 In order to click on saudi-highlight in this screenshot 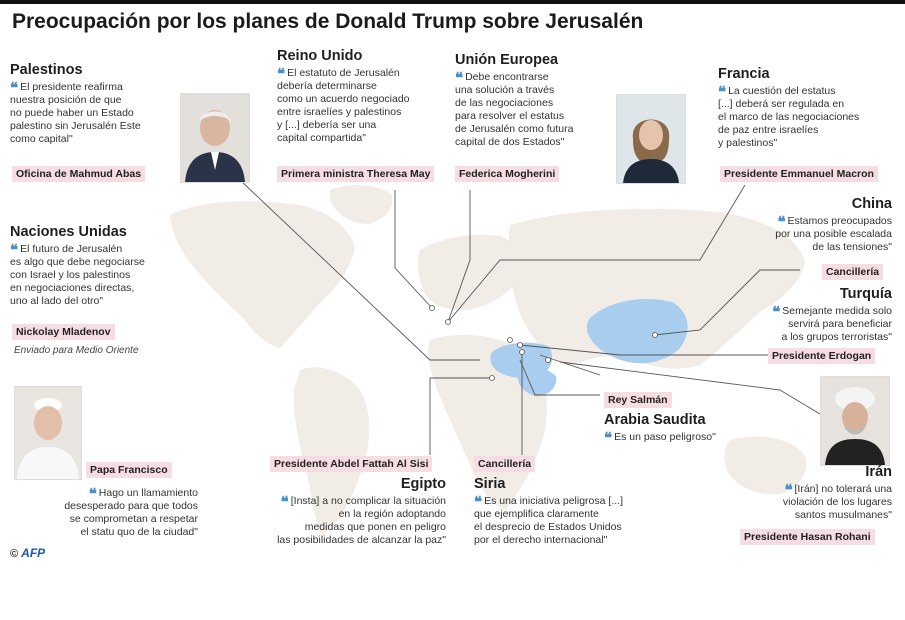, I will do `click(537, 382)`.